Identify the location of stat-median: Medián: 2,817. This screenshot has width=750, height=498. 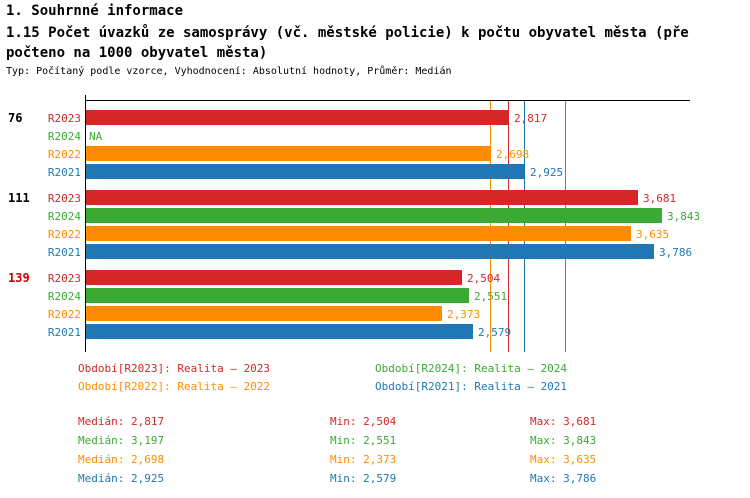
(121, 421).